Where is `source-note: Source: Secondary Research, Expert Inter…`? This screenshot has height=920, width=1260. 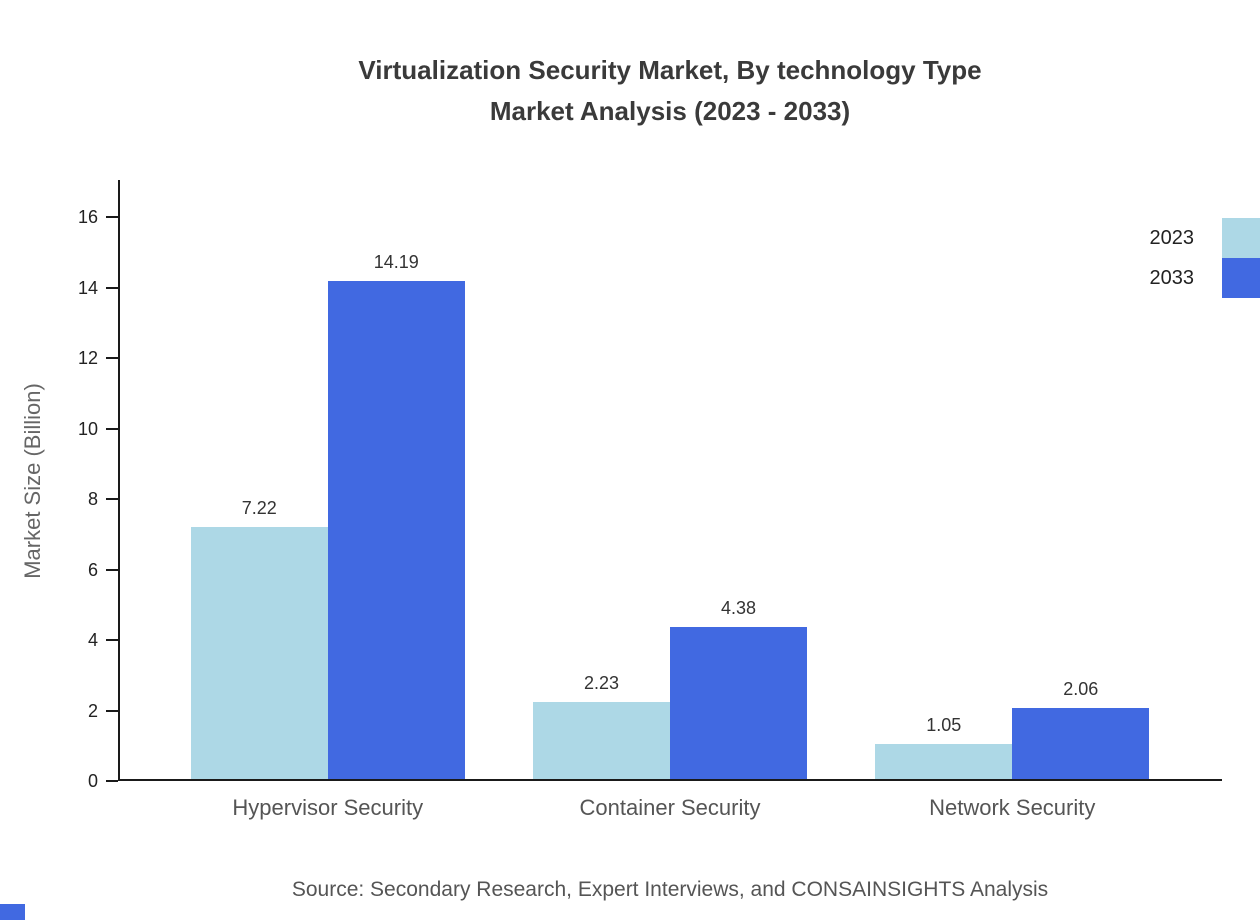 source-note: Source: Secondary Research, Expert Inter… is located at coordinates (670, 889).